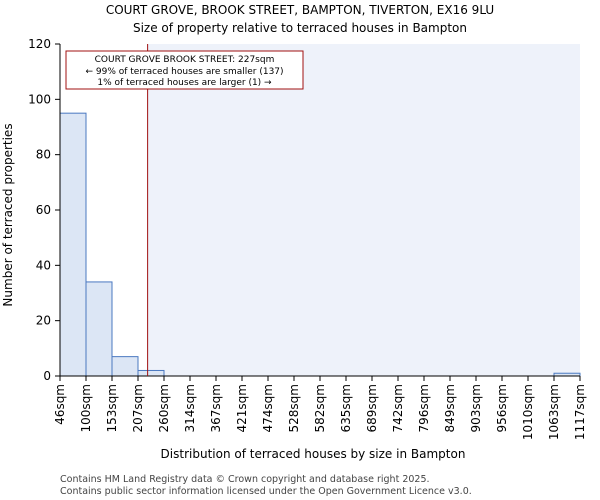 This screenshot has width=600, height=500. I want to click on x-tick-label: 367sqm, so click(216, 408).